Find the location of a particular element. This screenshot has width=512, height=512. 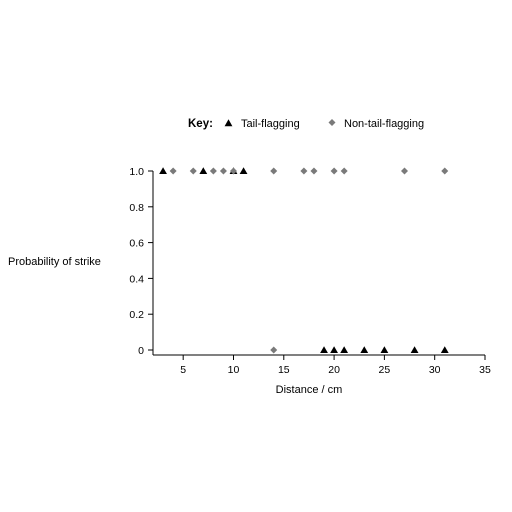

x-tick-label: 30 is located at coordinates (435, 370).